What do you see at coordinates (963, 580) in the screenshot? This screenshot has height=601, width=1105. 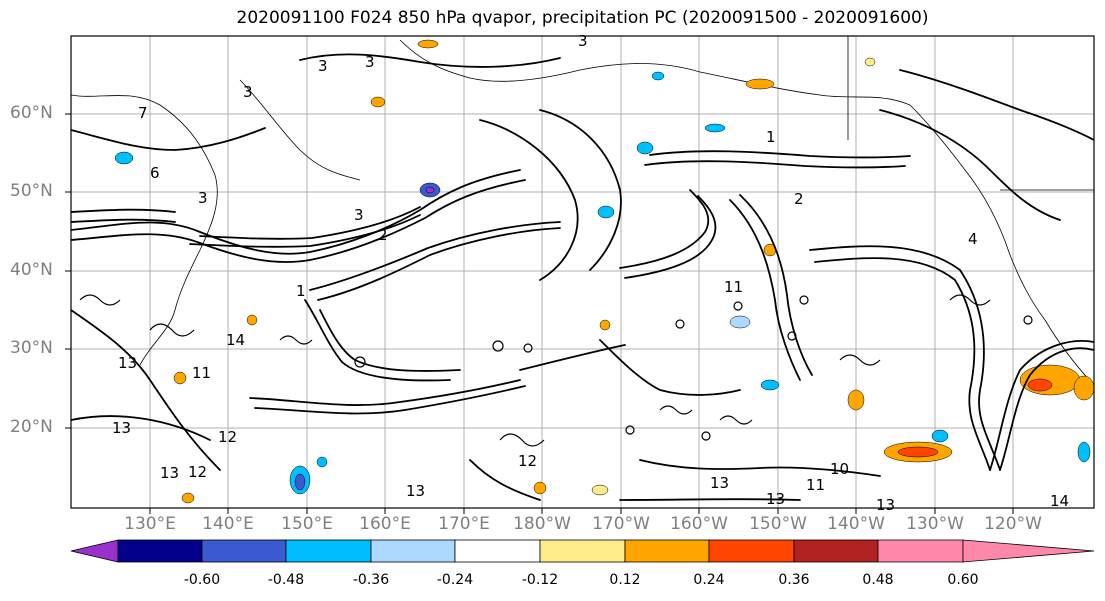 I see `colorbar-tick-label: 0.60` at bounding box center [963, 580].